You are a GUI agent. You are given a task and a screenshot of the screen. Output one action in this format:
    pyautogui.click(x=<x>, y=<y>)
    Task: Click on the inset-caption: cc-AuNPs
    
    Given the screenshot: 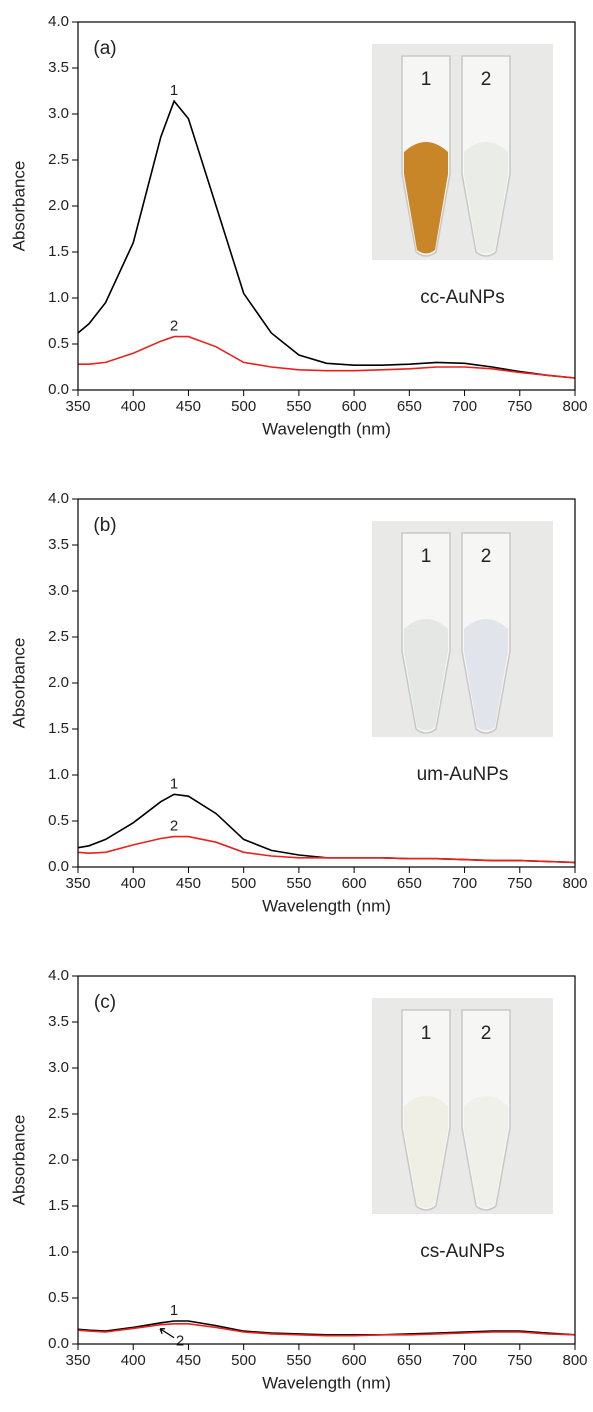 What is the action you would take?
    pyautogui.click(x=462, y=297)
    